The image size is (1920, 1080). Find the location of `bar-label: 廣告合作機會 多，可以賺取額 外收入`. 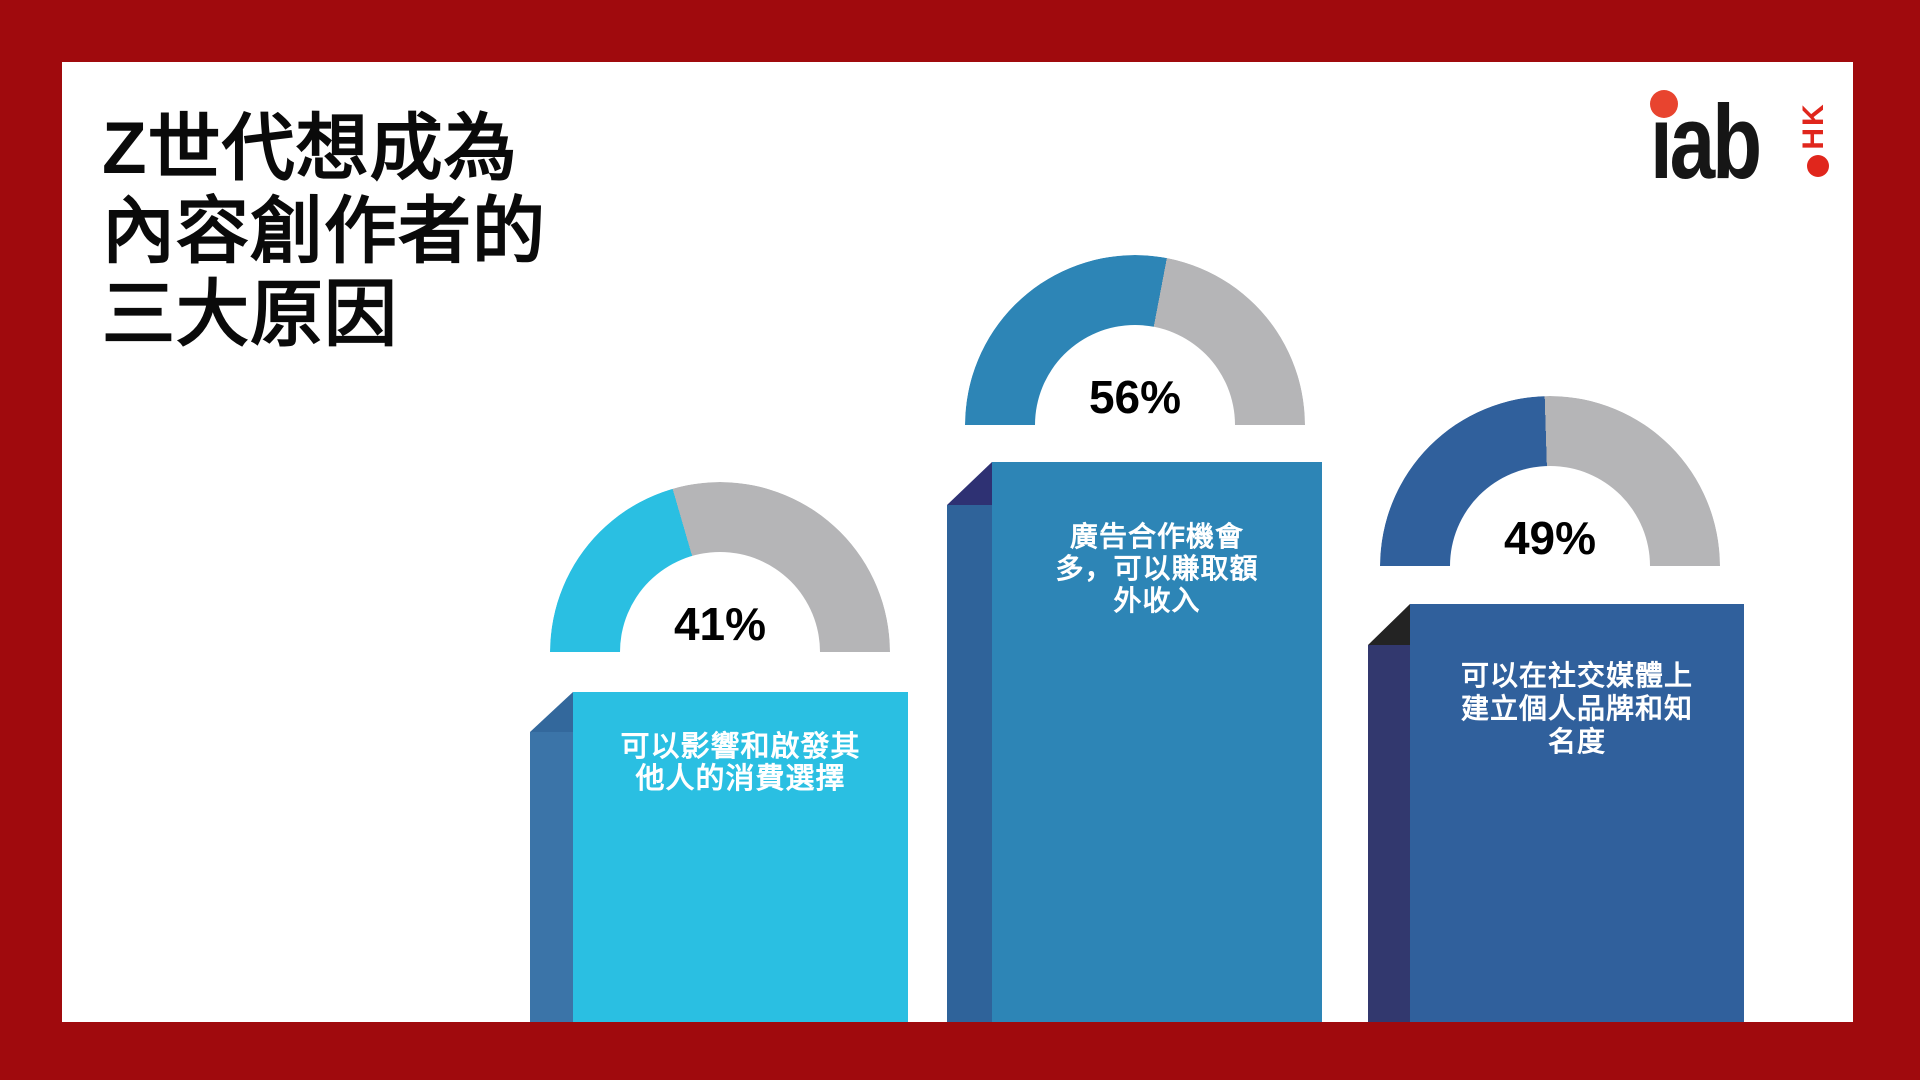

bar-label: 廣告合作機會 多，可以賺取額 外收入 is located at coordinates (1157, 539).